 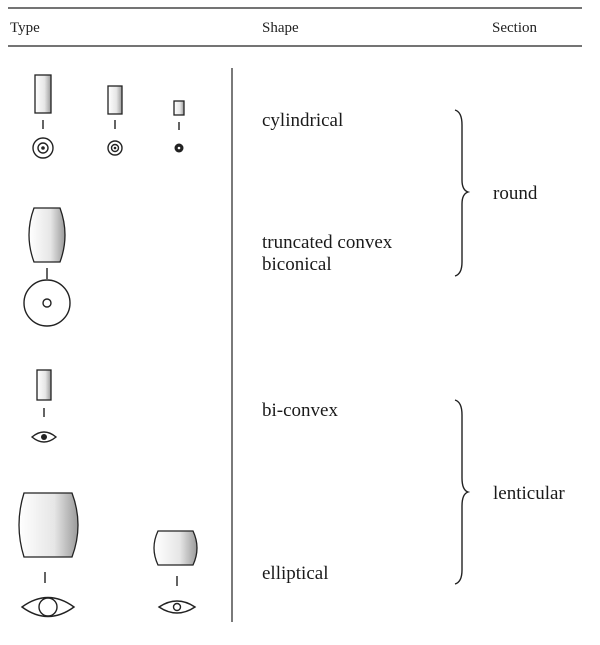 I want to click on shape-label: truncated convex, so click(x=327, y=242).